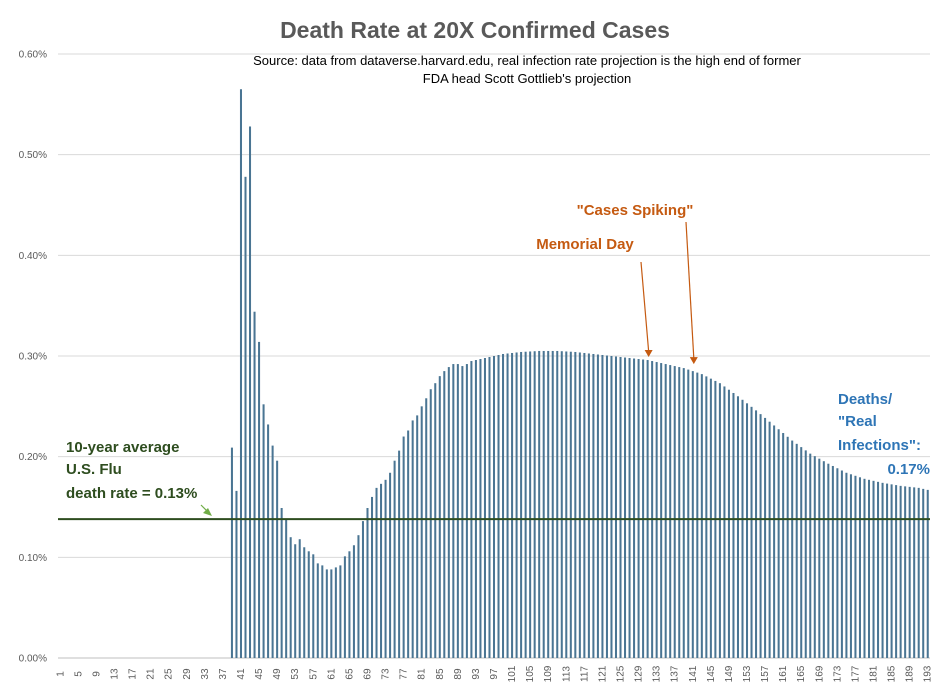  What do you see at coordinates (94, 469) in the screenshot?
I see `flu-label-line-2: U.S. Flu` at bounding box center [94, 469].